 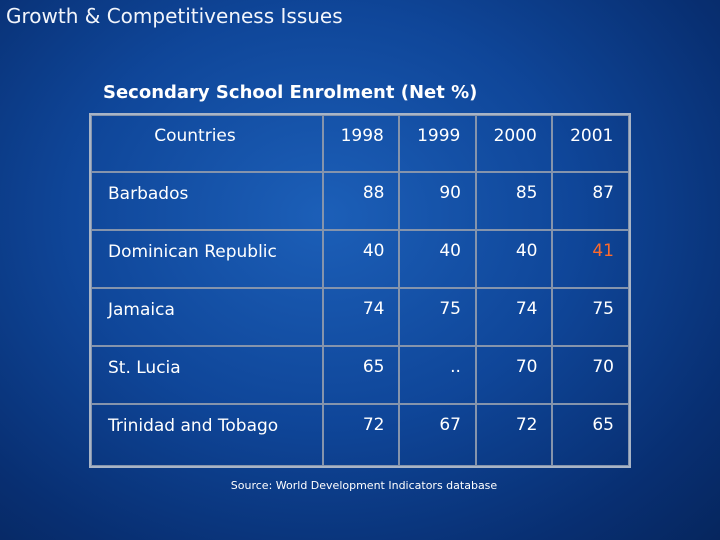 I want to click on header-1998: 1998, so click(x=361, y=143).